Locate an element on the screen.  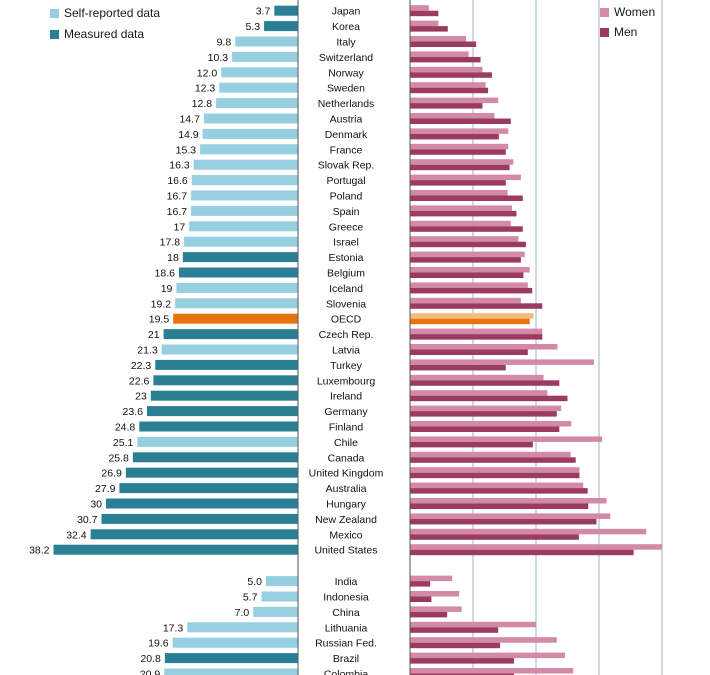
bar-women-hungary is located at coordinates (508, 501).